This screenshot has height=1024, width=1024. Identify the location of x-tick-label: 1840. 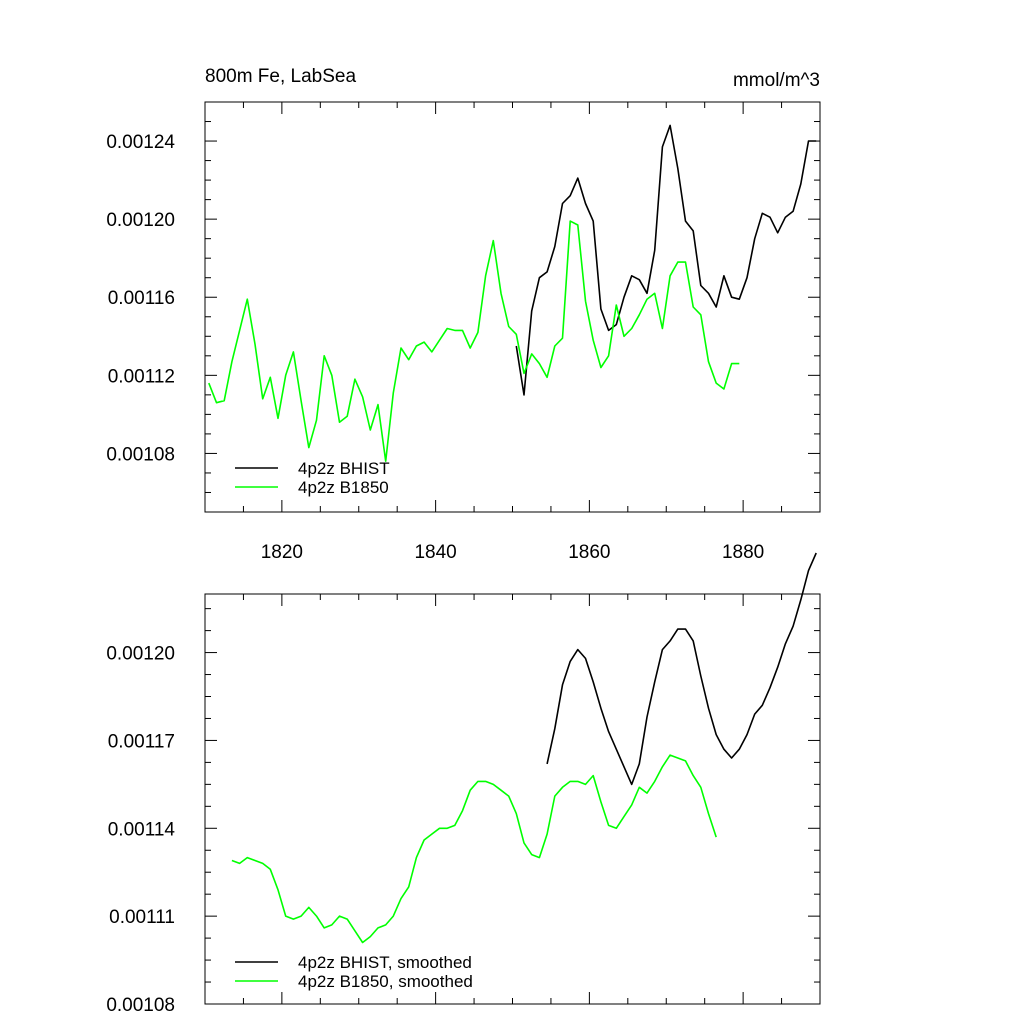
(435, 552).